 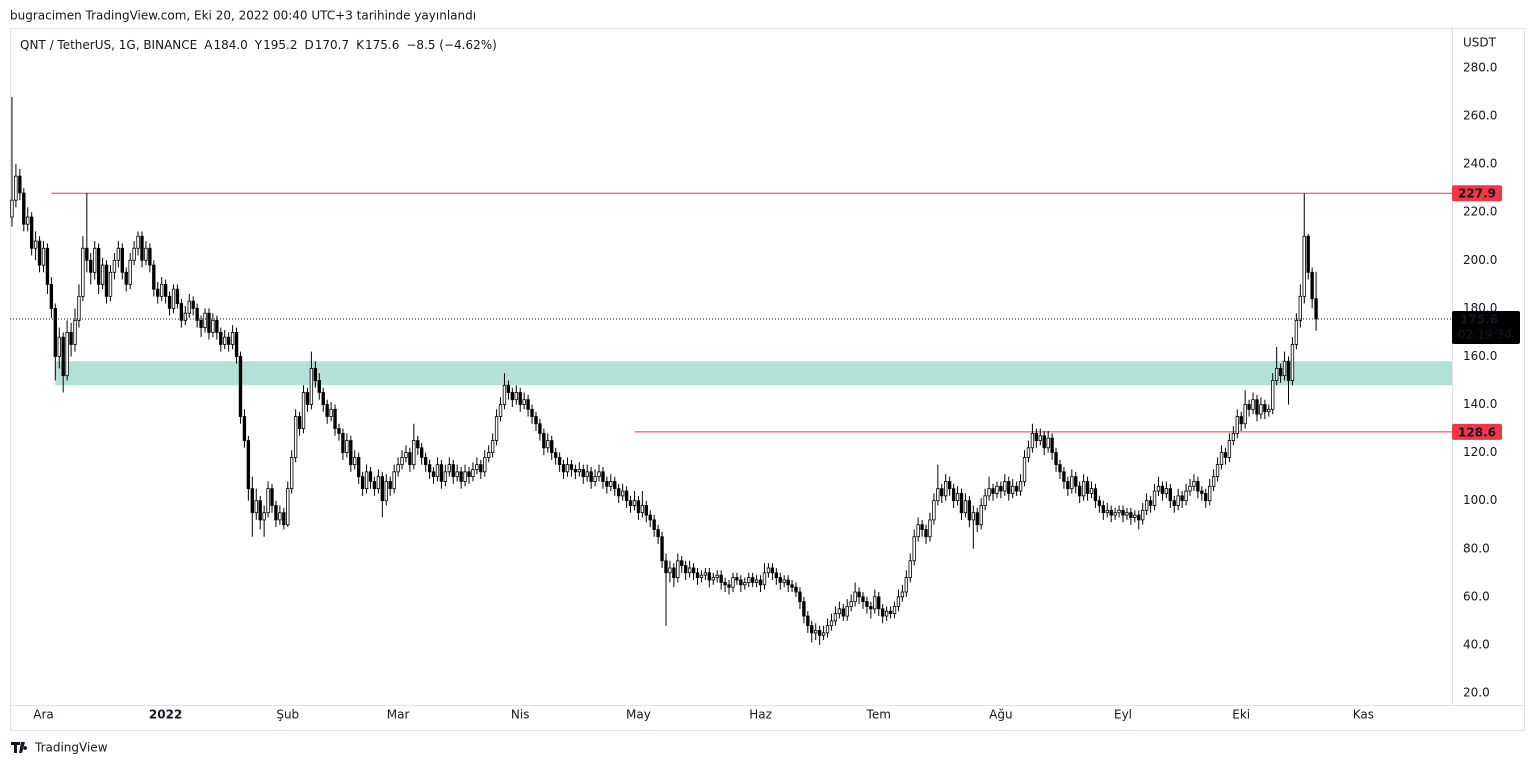 I want to click on y-tick-label: 40.0, so click(x=1476, y=644).